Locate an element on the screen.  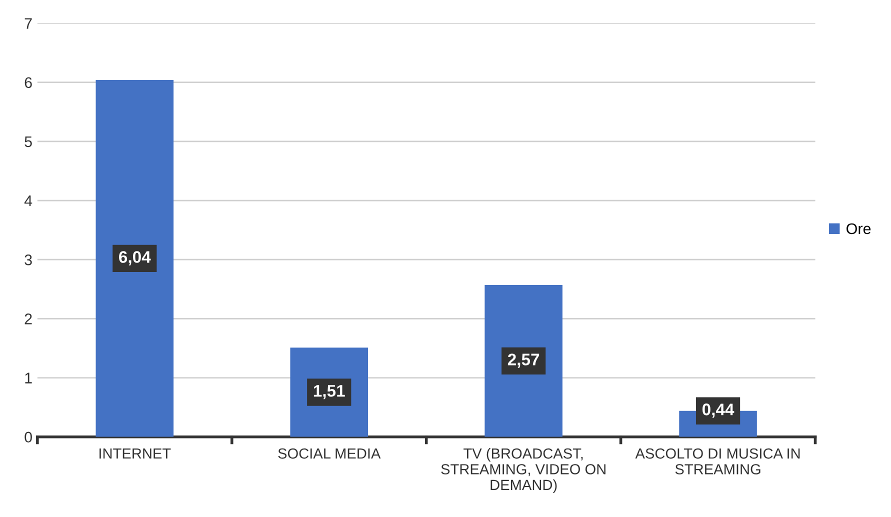
y-tick-label: 2 is located at coordinates (28, 319).